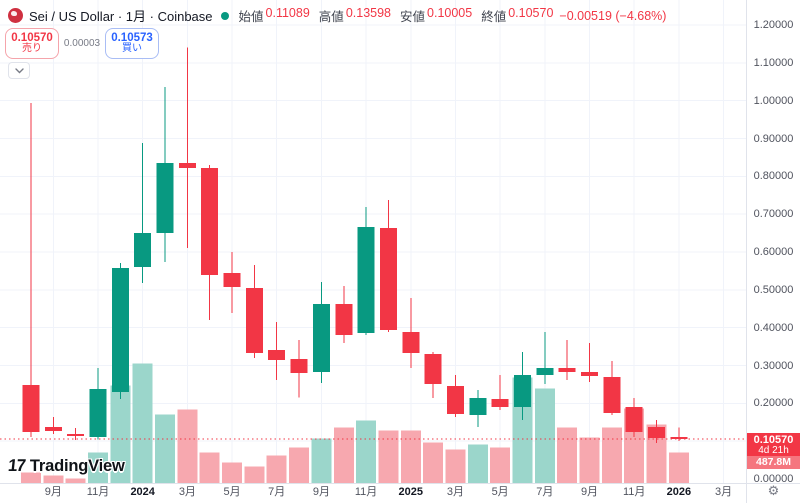  I want to click on chevron-down-icon, so click(19, 70).